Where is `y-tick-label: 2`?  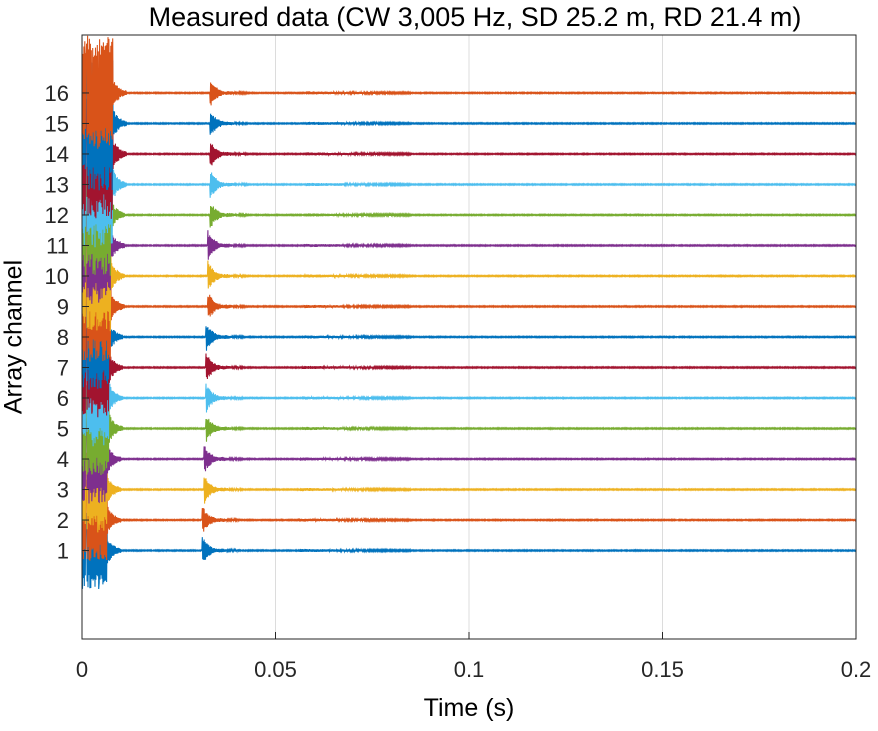
y-tick-label: 2 is located at coordinates (63, 520).